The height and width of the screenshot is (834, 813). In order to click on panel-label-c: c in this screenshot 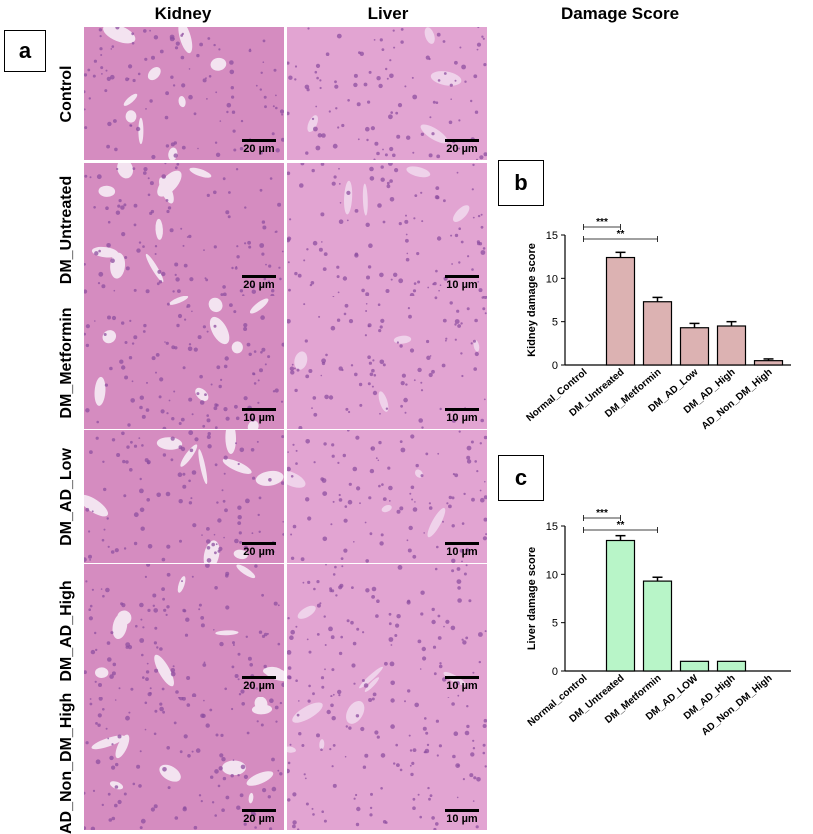, I will do `click(521, 478)`.